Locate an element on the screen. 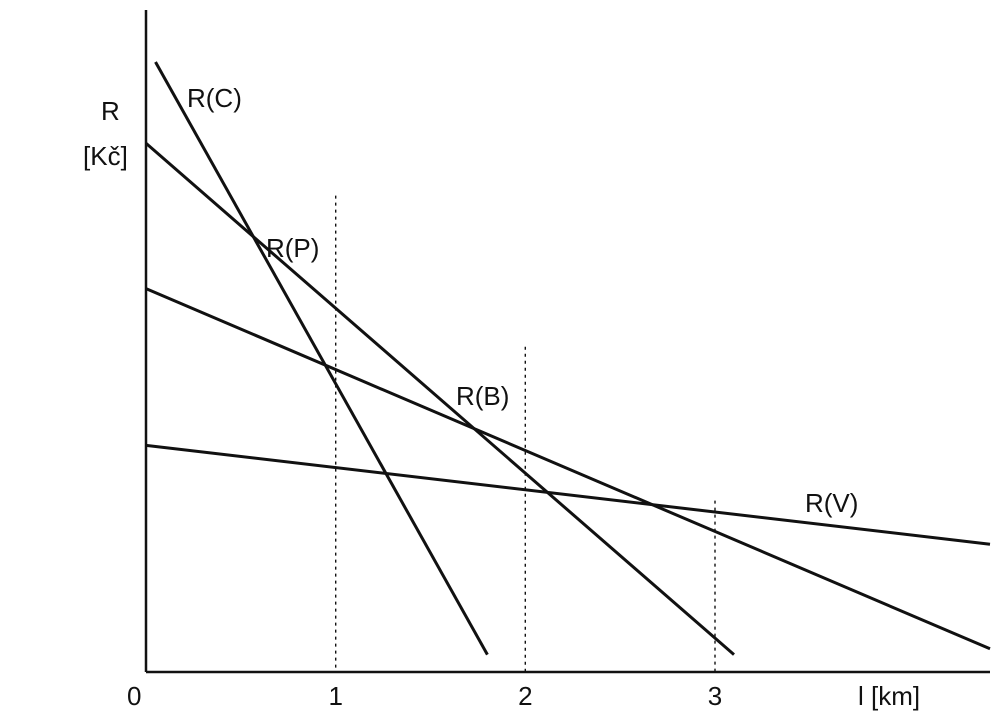  series-label-rc: R(C) is located at coordinates (214, 98).